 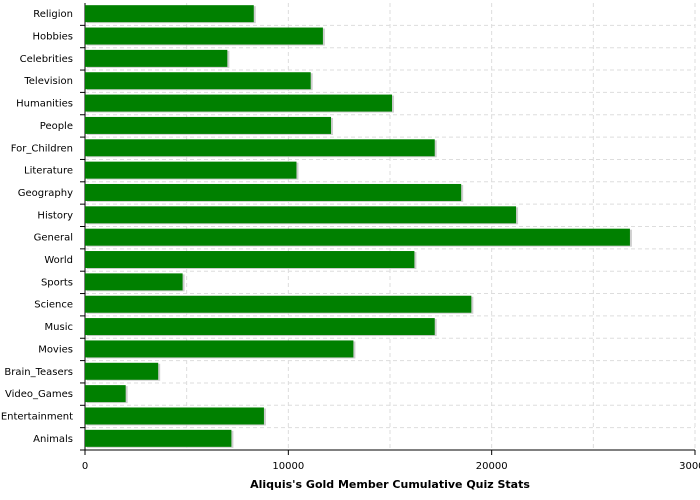 What do you see at coordinates (288, 466) in the screenshot?
I see `x-tick-label: 10000` at bounding box center [288, 466].